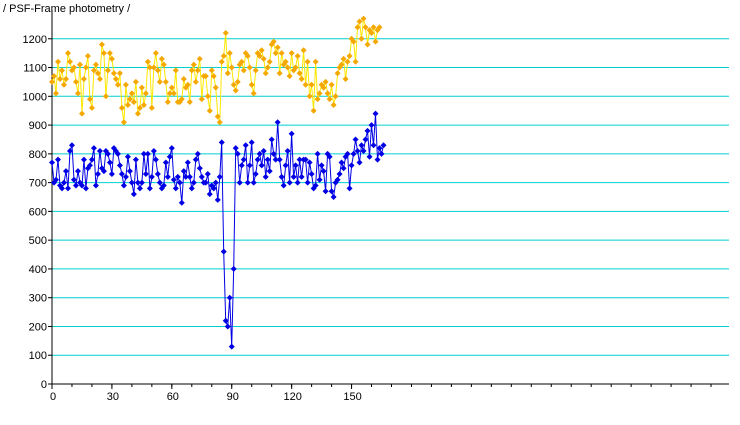 This screenshot has height=425, width=740. I want to click on x-tick-label: 0, so click(53, 397).